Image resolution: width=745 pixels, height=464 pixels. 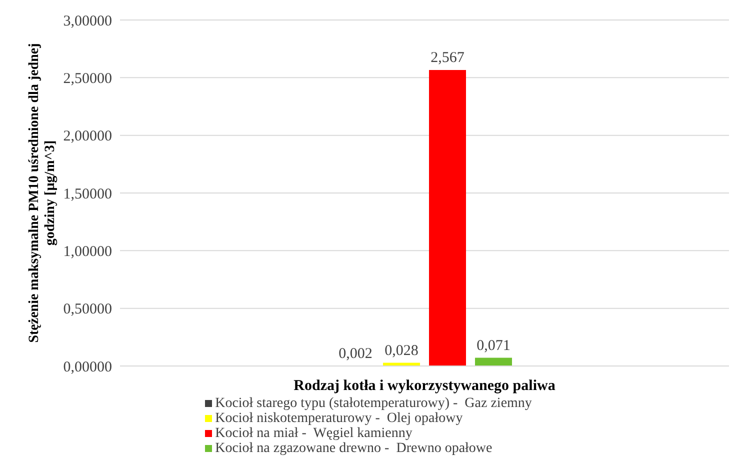 I want to click on legend-label: Kocioł starego typu (stałotemperaturowy) - Gaz ziemny, so click(x=373, y=403).